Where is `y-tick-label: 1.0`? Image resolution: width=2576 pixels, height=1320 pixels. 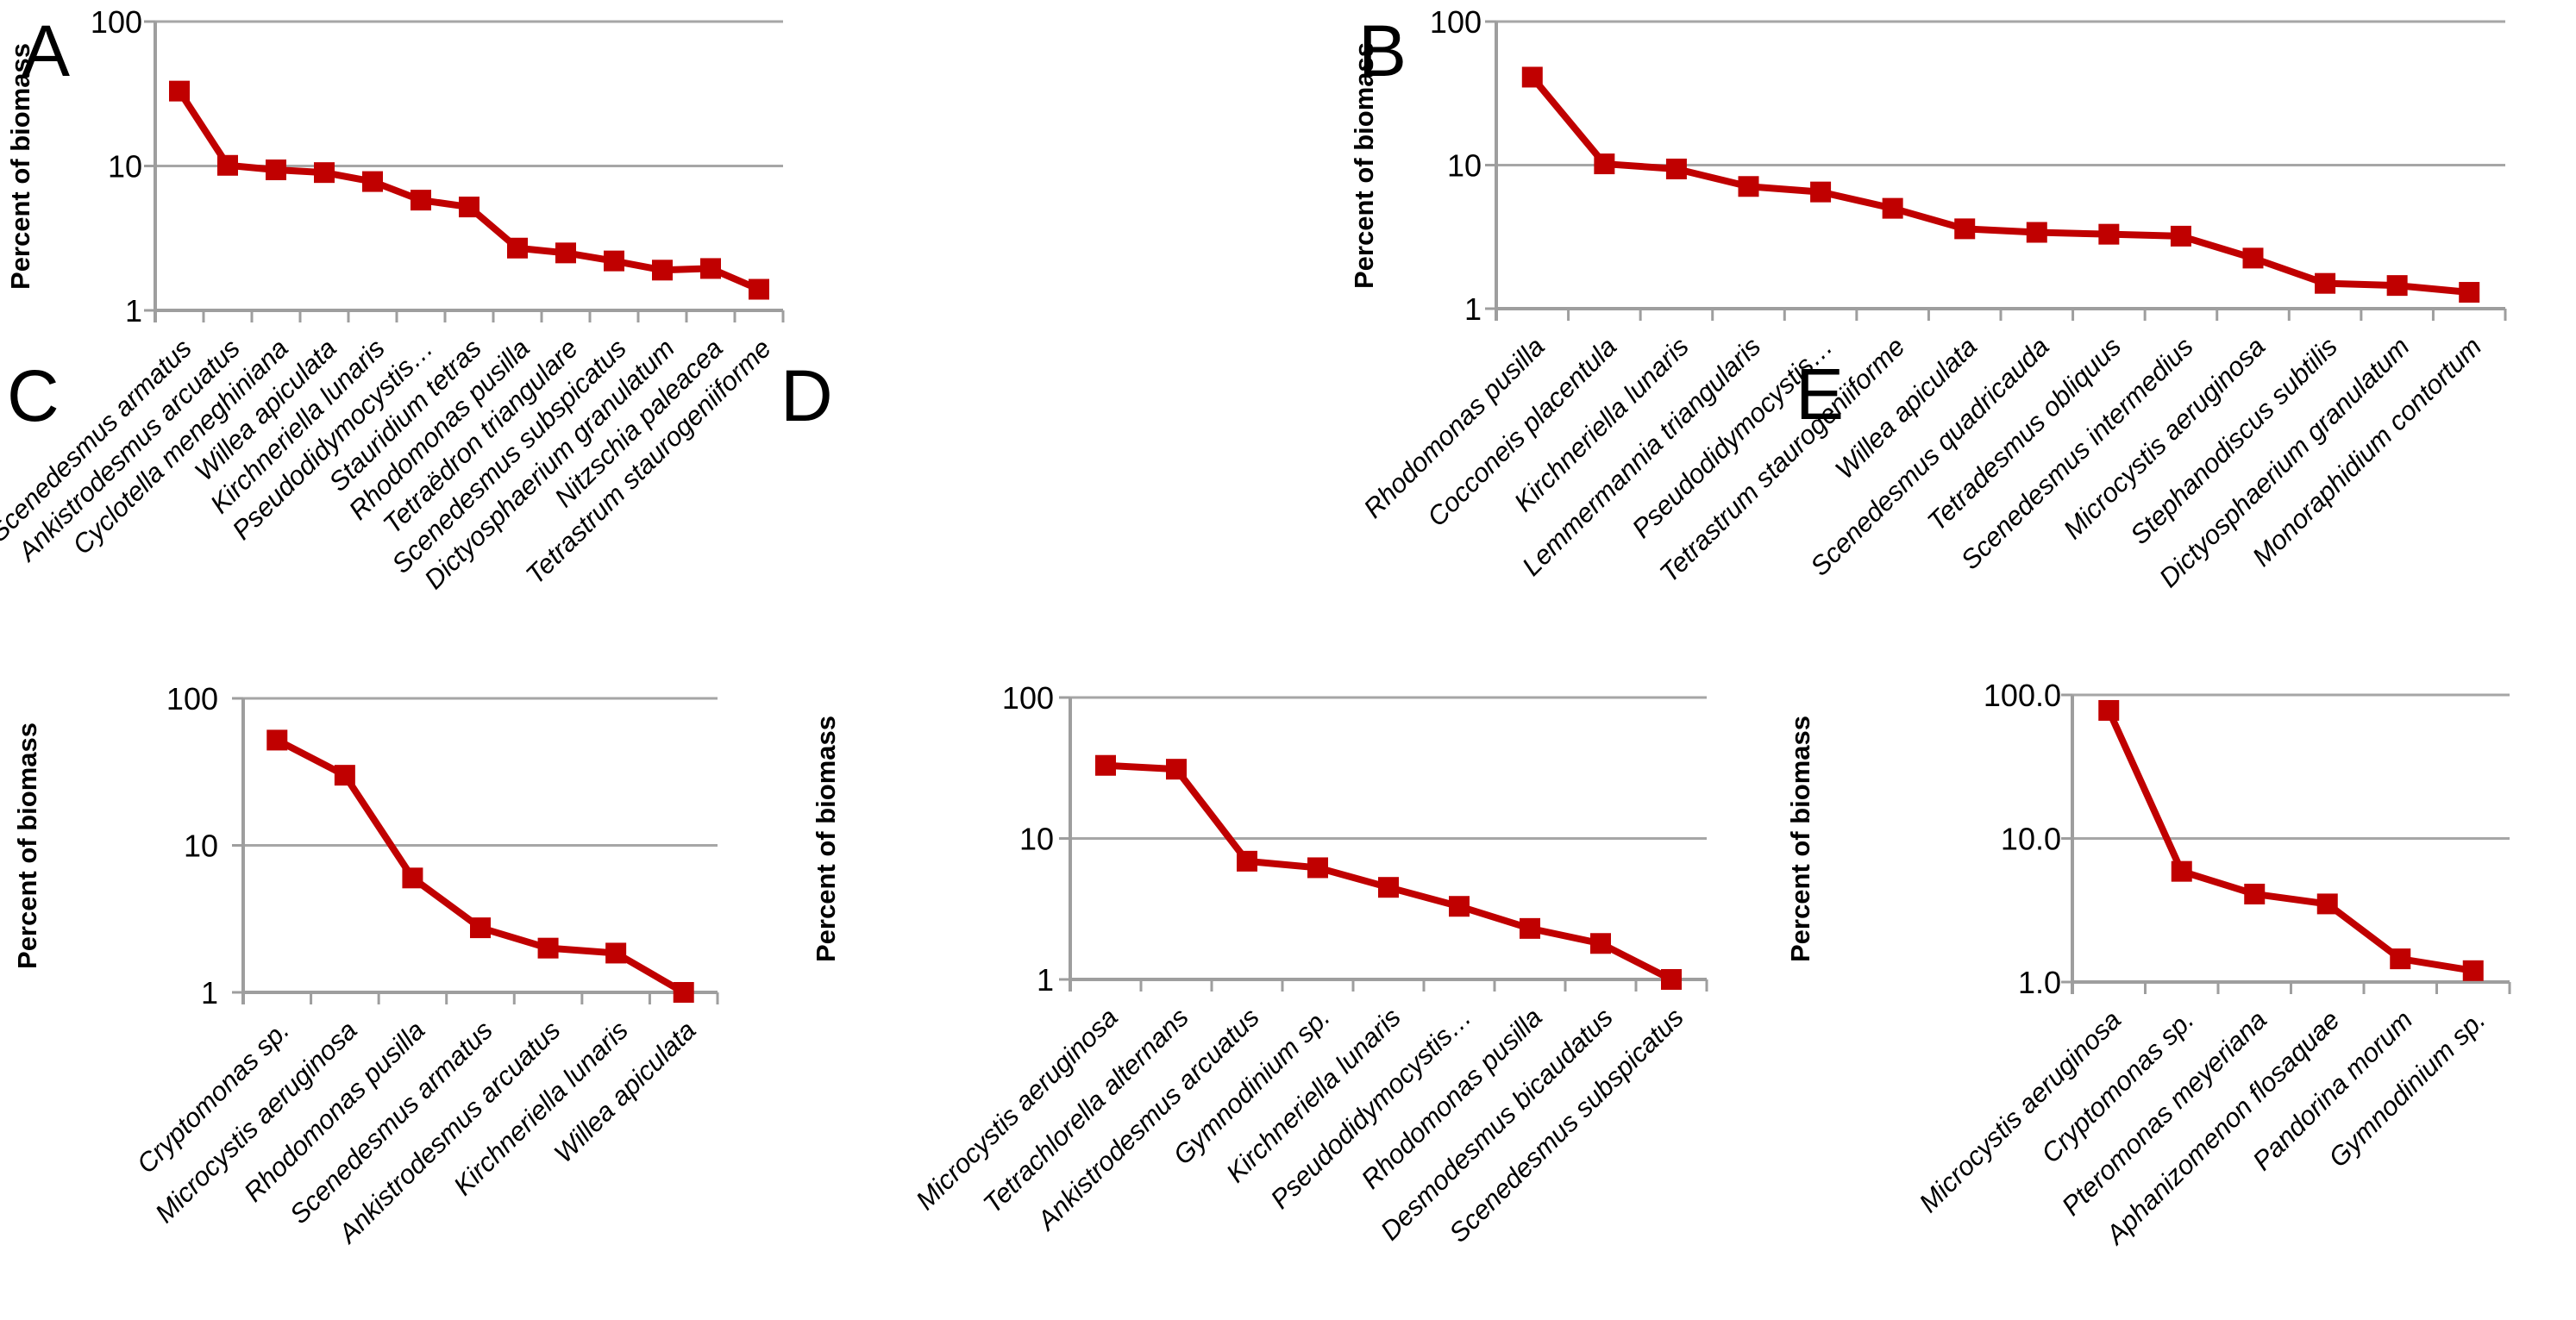 y-tick-label: 1.0 is located at coordinates (2039, 983).